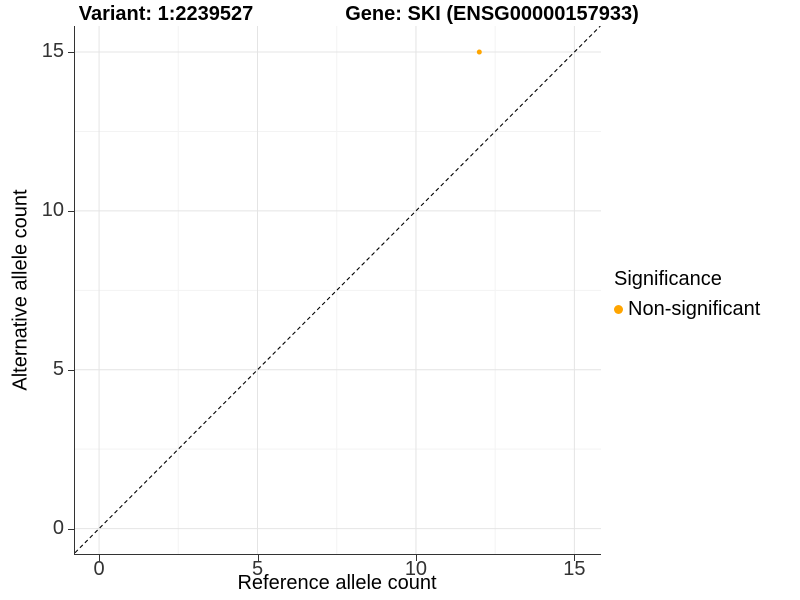 The width and height of the screenshot is (800, 600). What do you see at coordinates (52, 209) in the screenshot?
I see `y-tick-label: 10` at bounding box center [52, 209].